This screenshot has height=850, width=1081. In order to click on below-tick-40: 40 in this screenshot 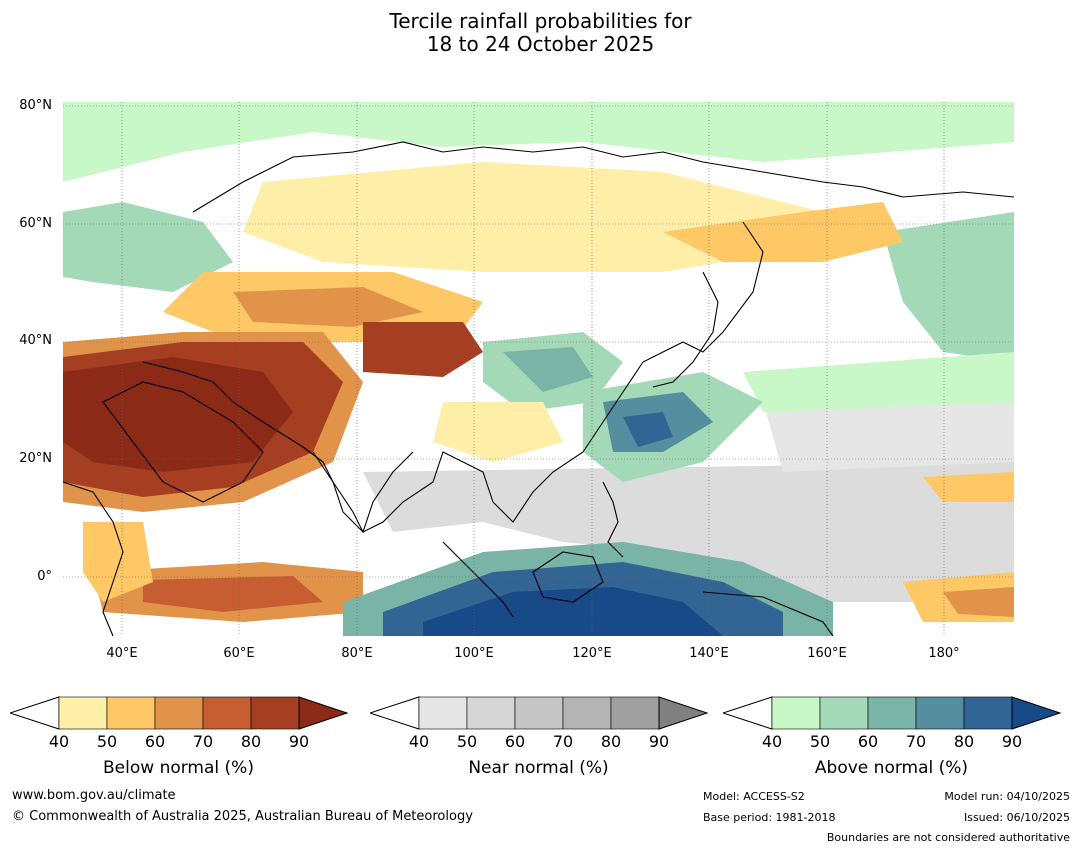, I will do `click(59, 741)`.